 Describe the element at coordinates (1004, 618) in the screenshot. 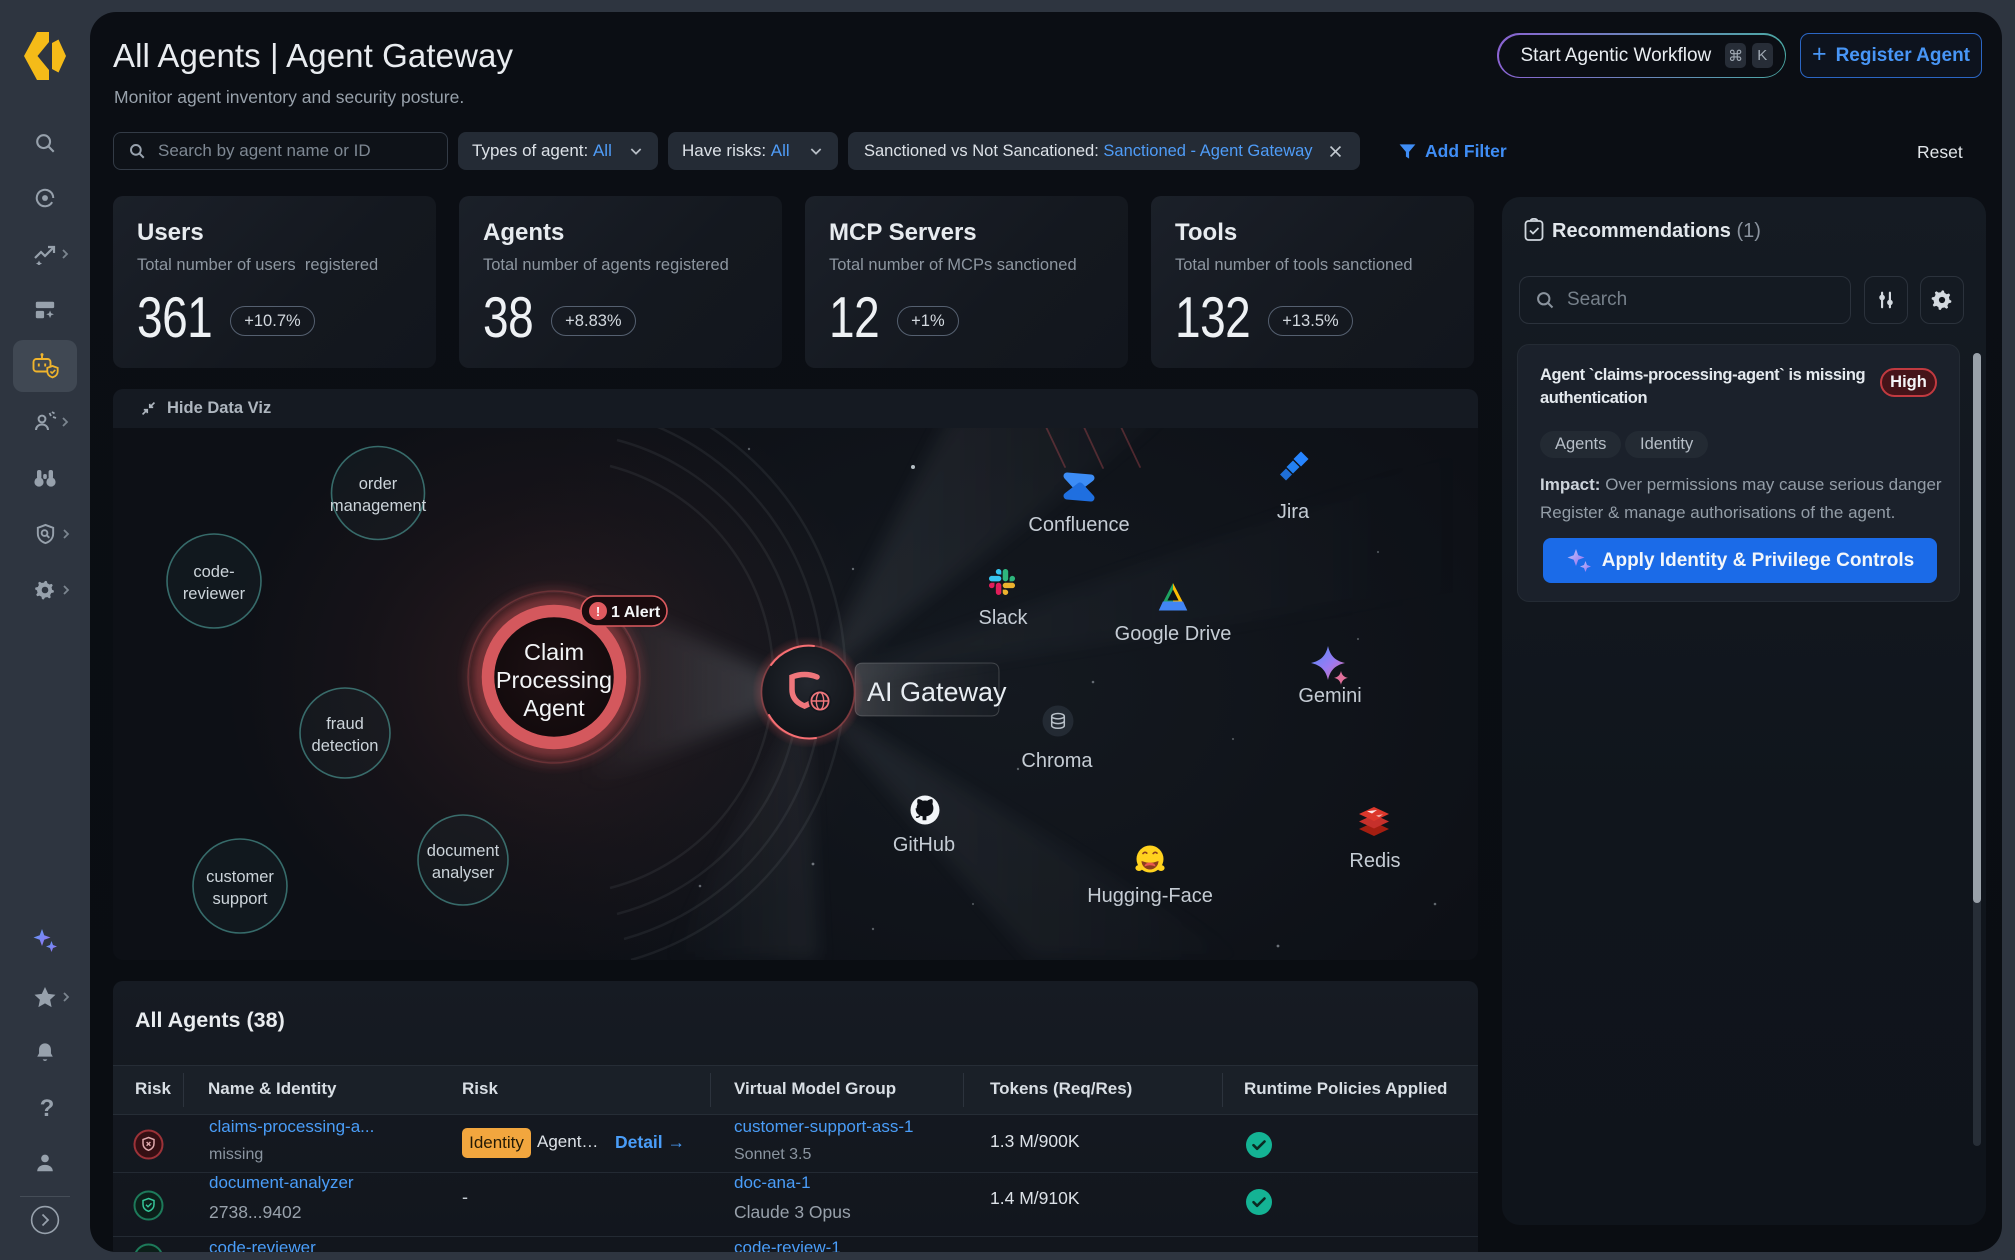

I see `svg-text: Slack` at that location.